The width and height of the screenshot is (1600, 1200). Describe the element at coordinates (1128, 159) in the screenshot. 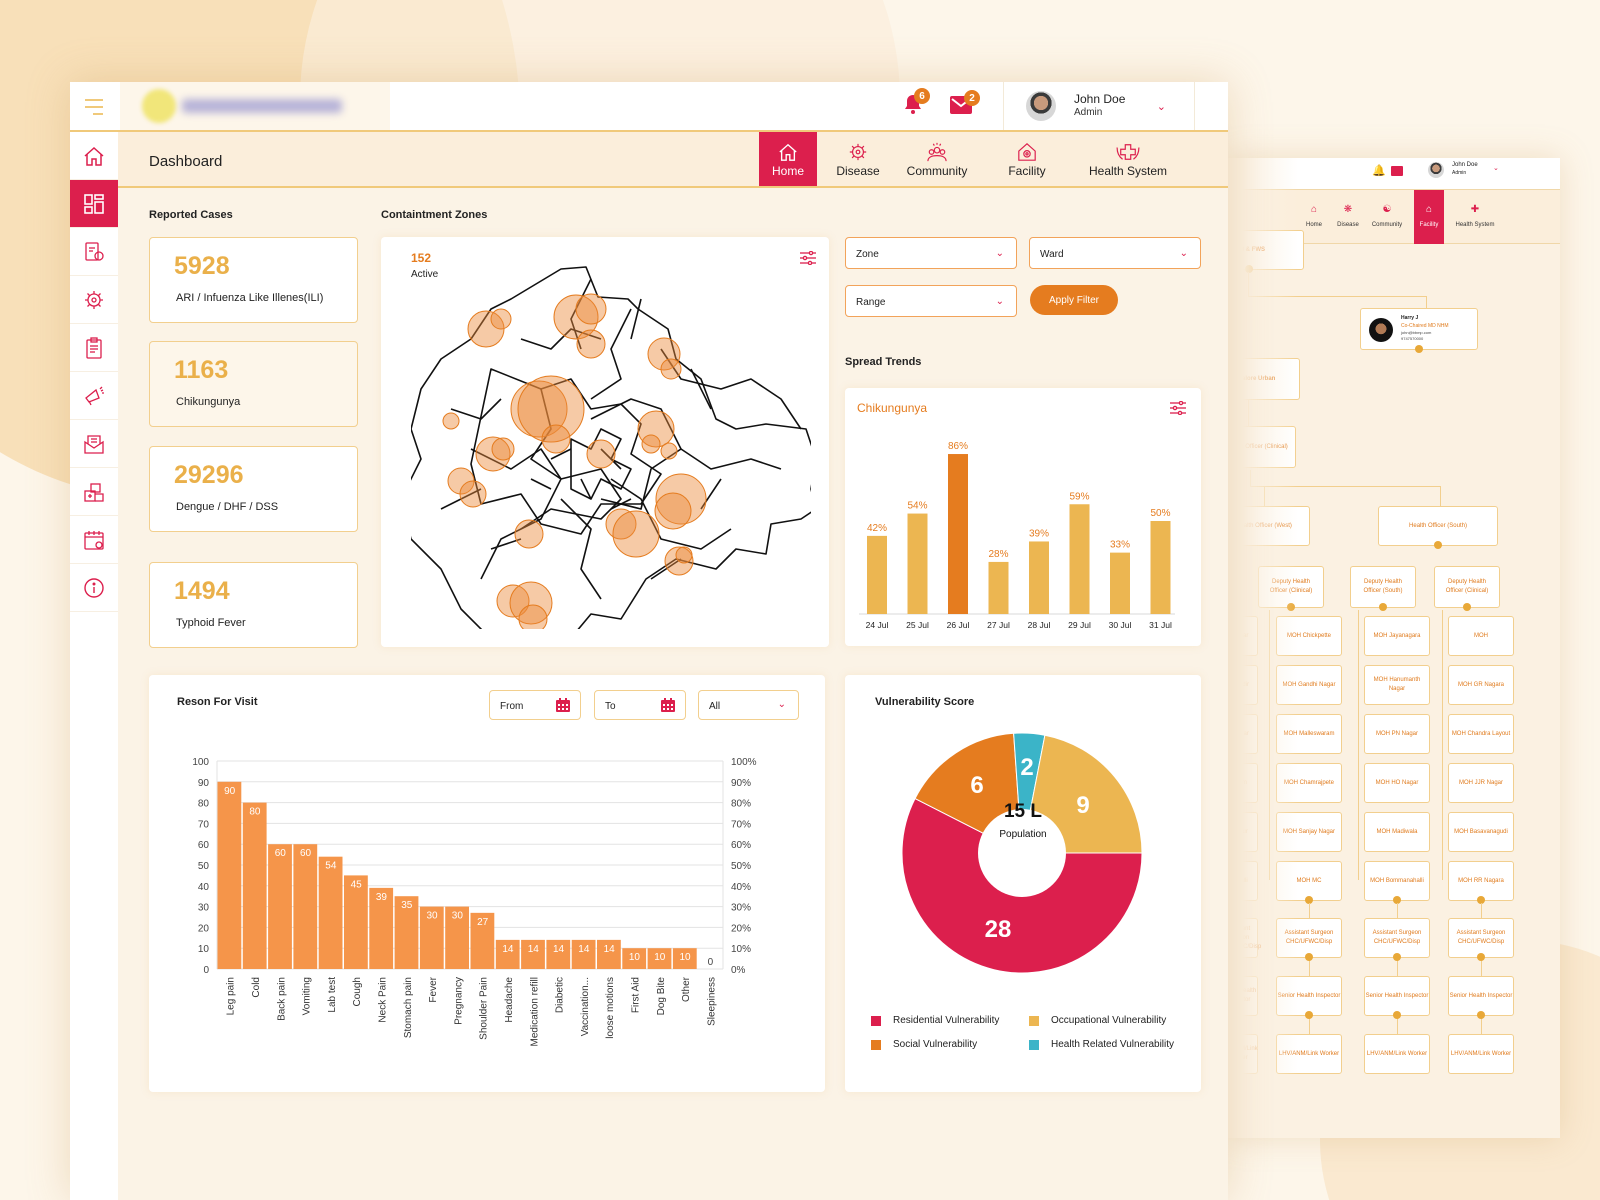

I see `tab-health-system: Health System` at that location.